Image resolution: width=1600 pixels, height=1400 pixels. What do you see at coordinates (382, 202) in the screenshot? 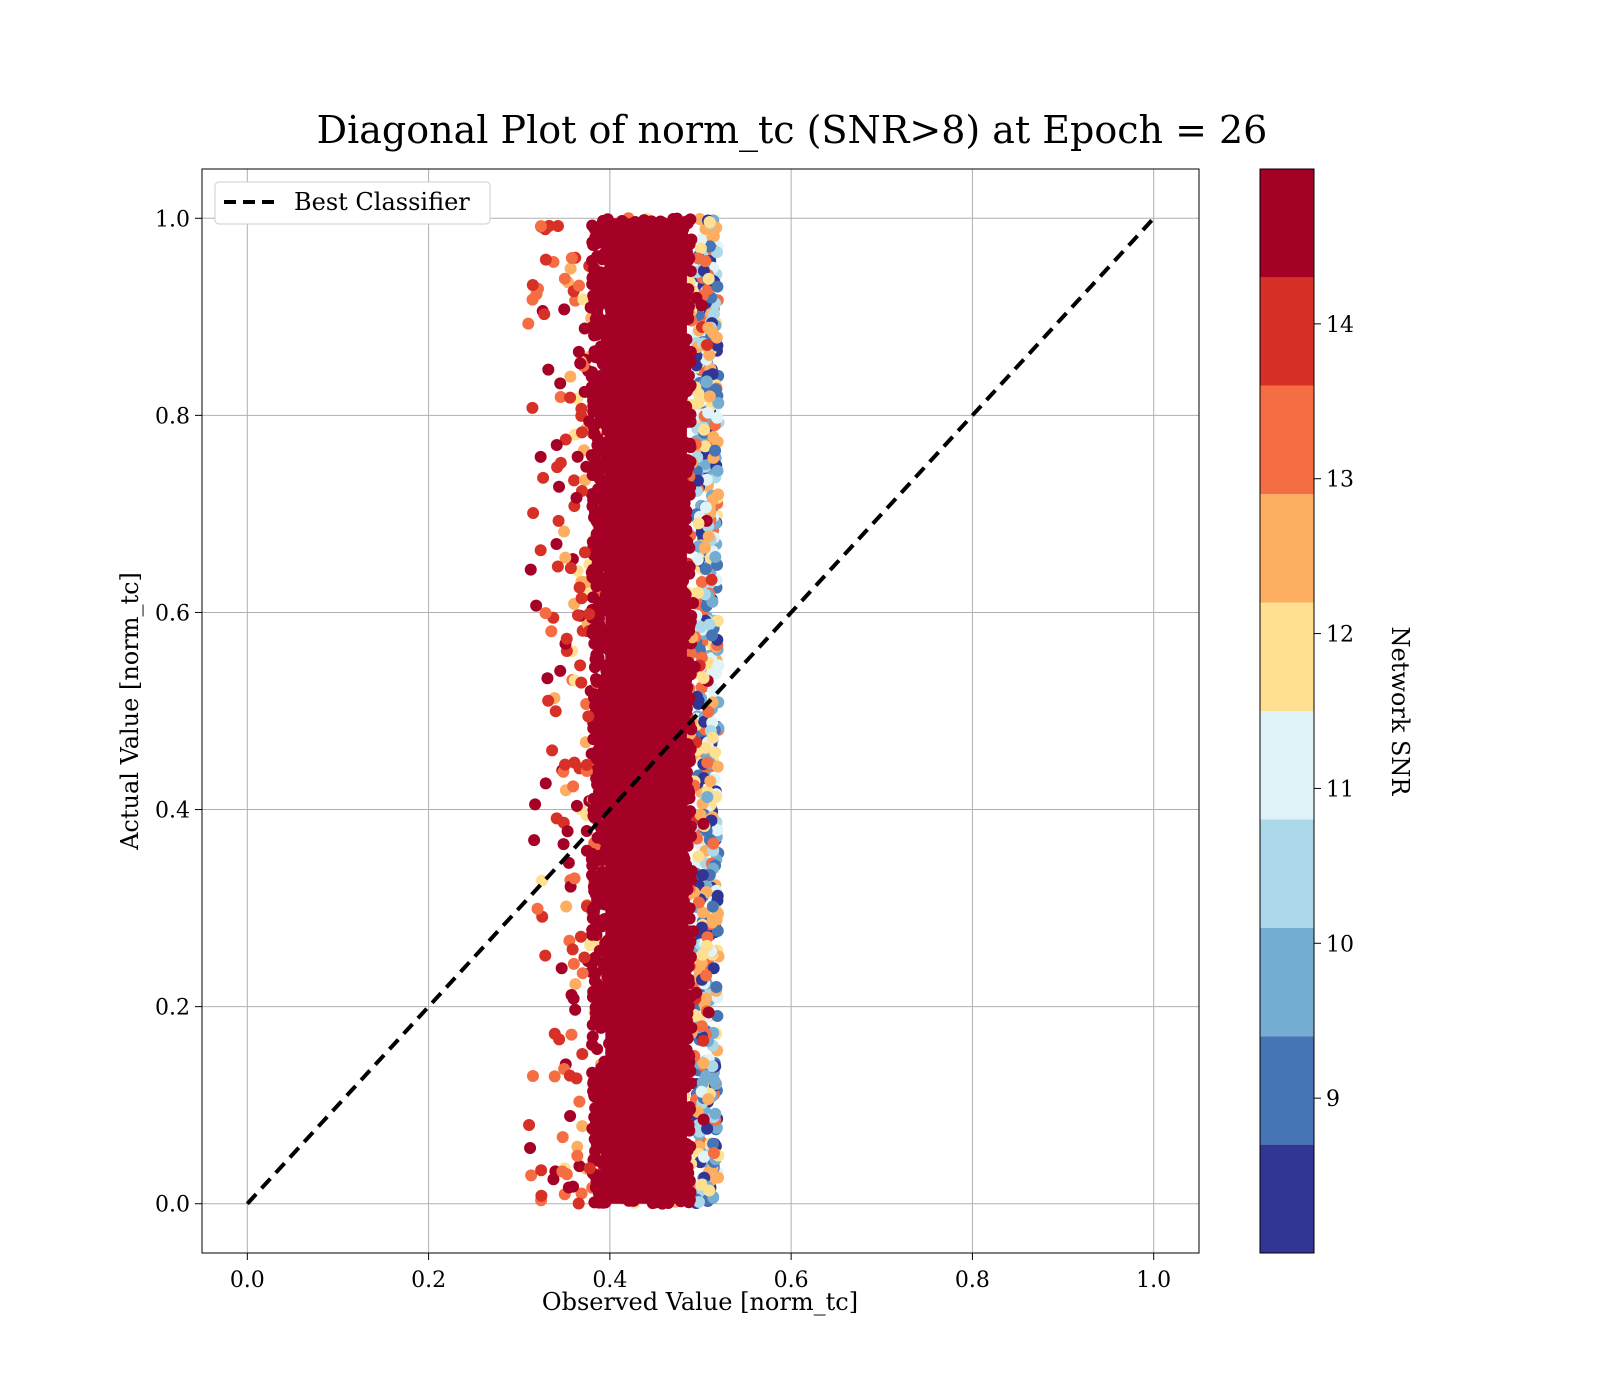
I see `legend-label-best-classifier: Best Classifier` at bounding box center [382, 202].